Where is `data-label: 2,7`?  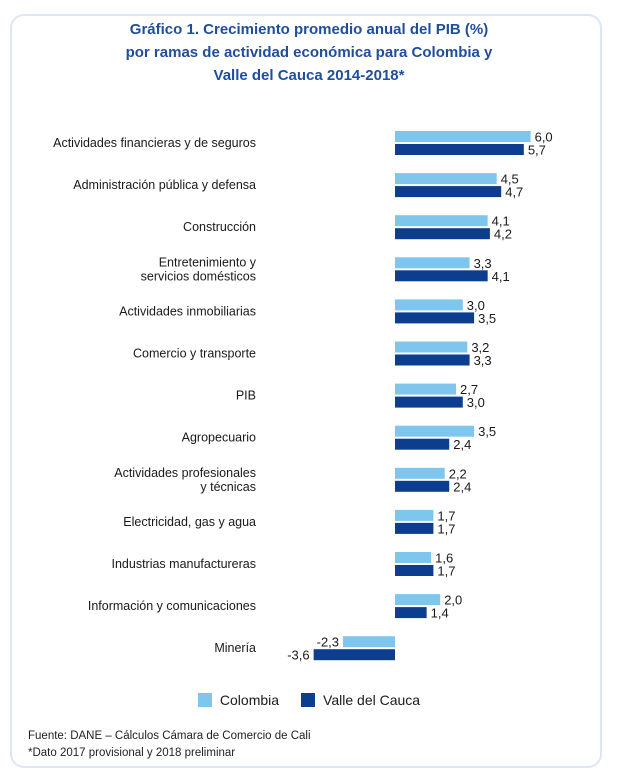
data-label: 2,7 is located at coordinates (469, 389).